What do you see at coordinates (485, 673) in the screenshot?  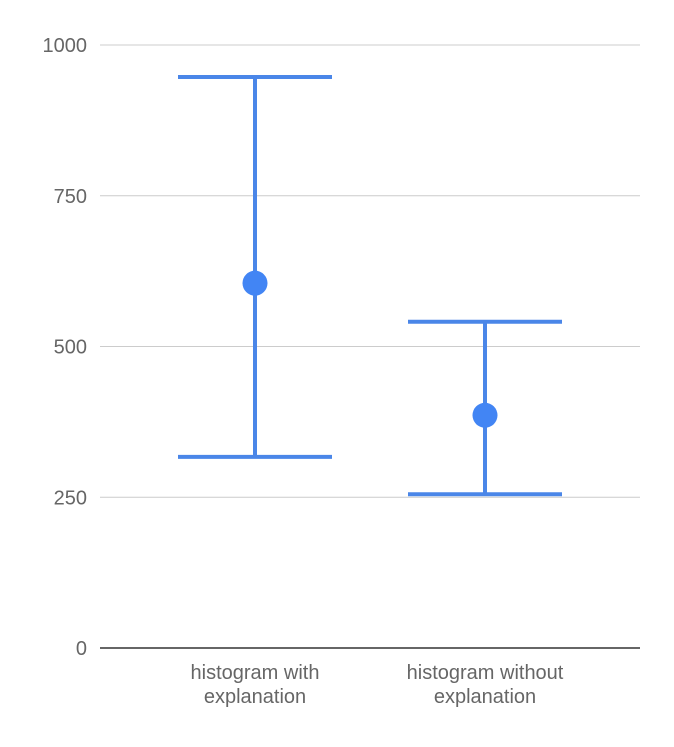 I see `x-tick-label-line1: histogram without` at bounding box center [485, 673].